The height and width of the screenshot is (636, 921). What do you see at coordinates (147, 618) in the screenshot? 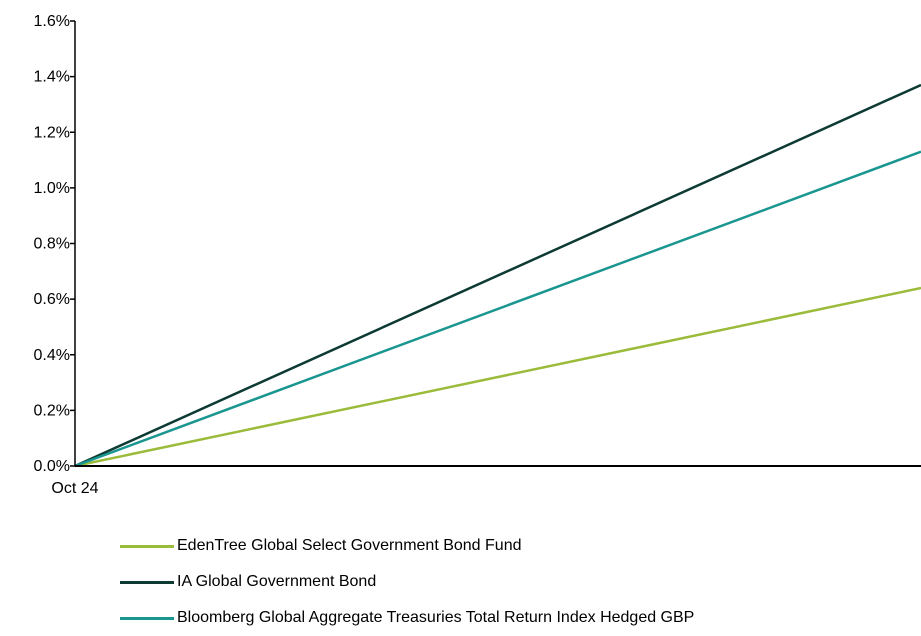
I see `legend-swatch-bloomberg` at bounding box center [147, 618].